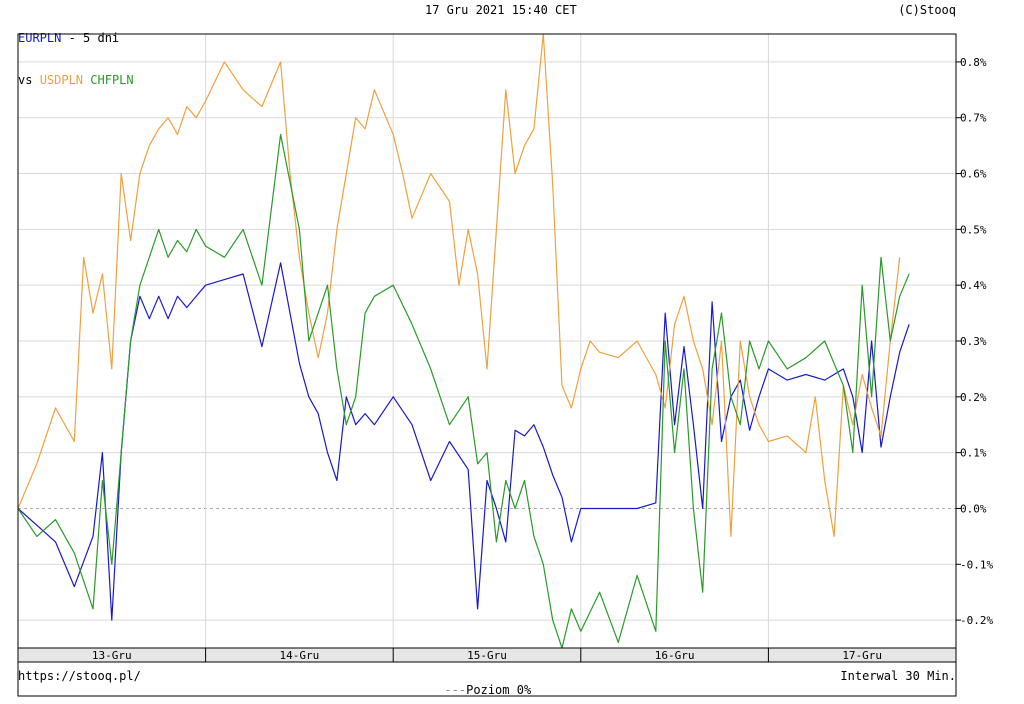 This screenshot has height=704, width=1024. Describe the element at coordinates (973, 453) in the screenshot. I see `y-tick-label: 0.1%` at that location.